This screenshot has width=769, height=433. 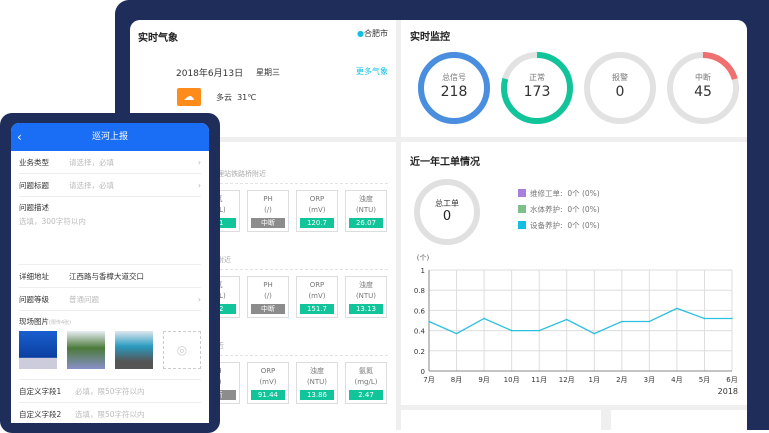 I want to click on bottom-card-left, so click(x=501, y=420).